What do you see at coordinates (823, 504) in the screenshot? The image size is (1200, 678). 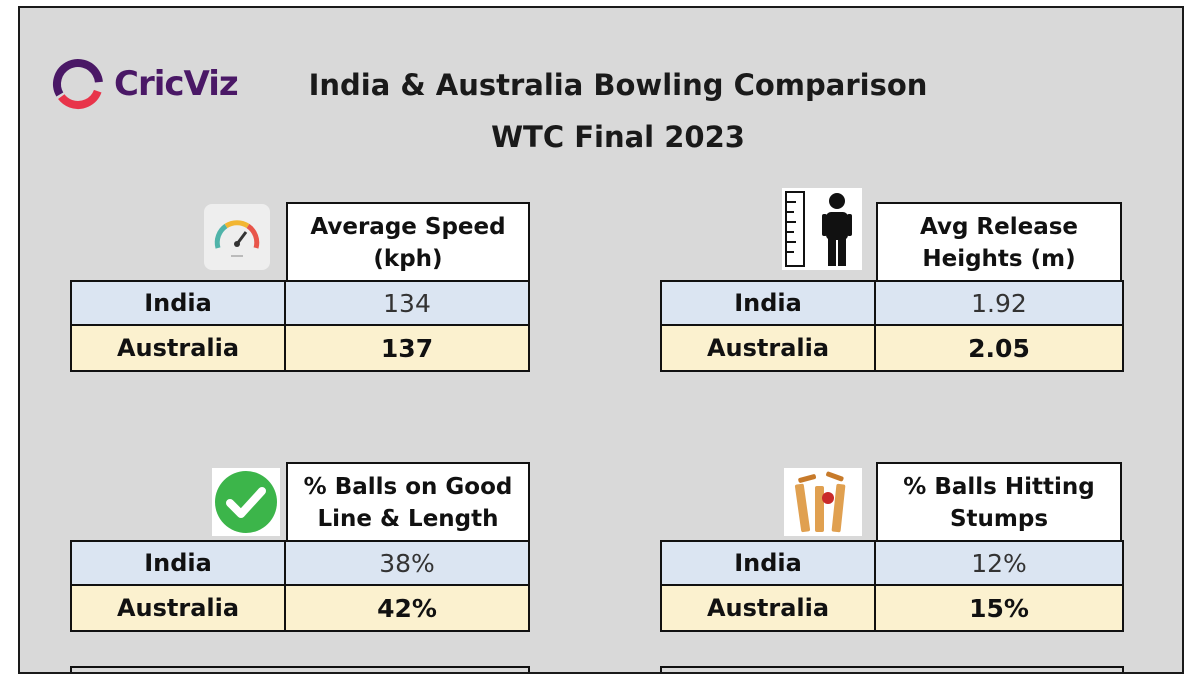 I see `cricket-stumps-icon` at bounding box center [823, 504].